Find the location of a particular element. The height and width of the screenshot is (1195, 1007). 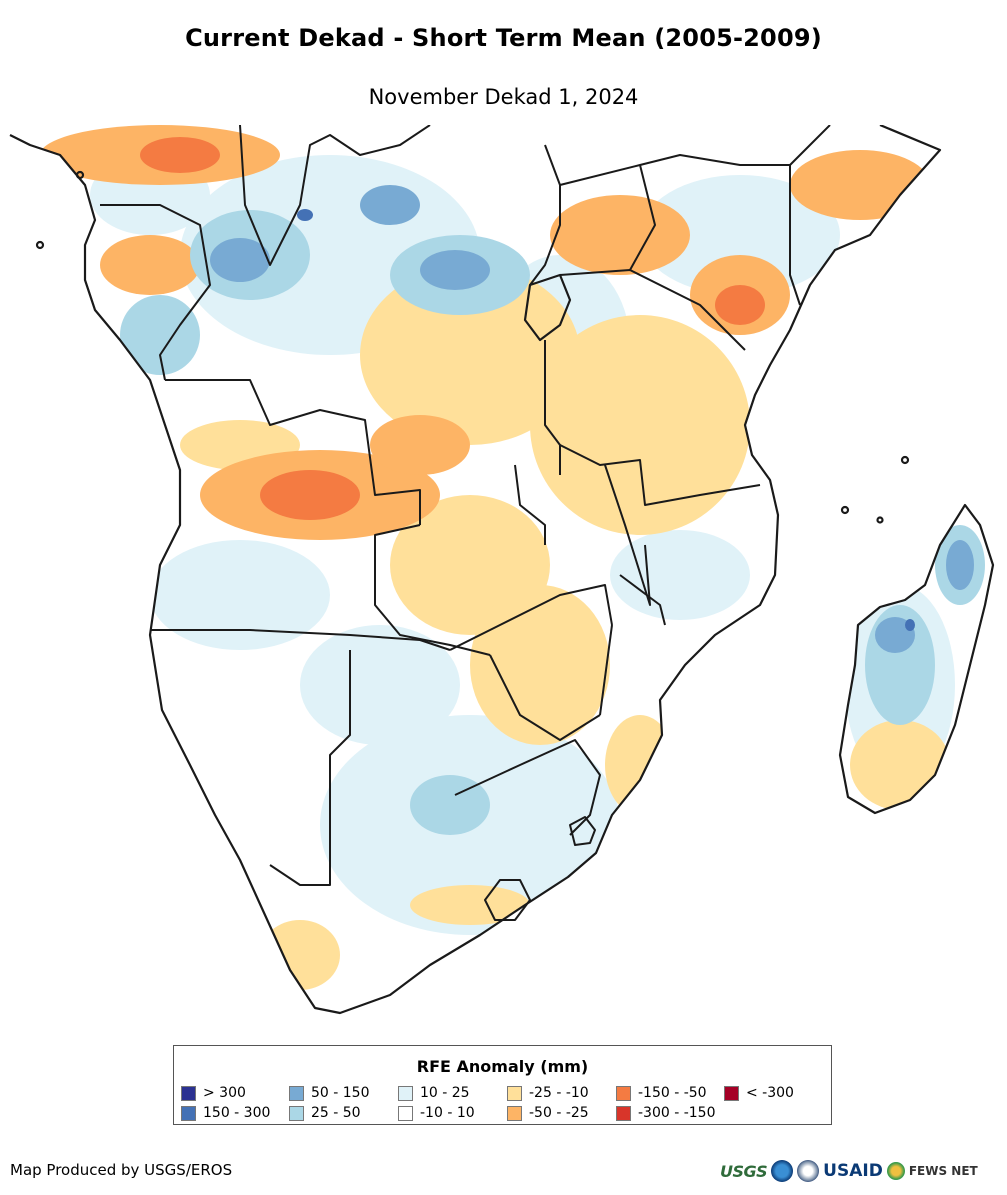

legend-item: -10 - 10 is located at coordinates (436, 1113).